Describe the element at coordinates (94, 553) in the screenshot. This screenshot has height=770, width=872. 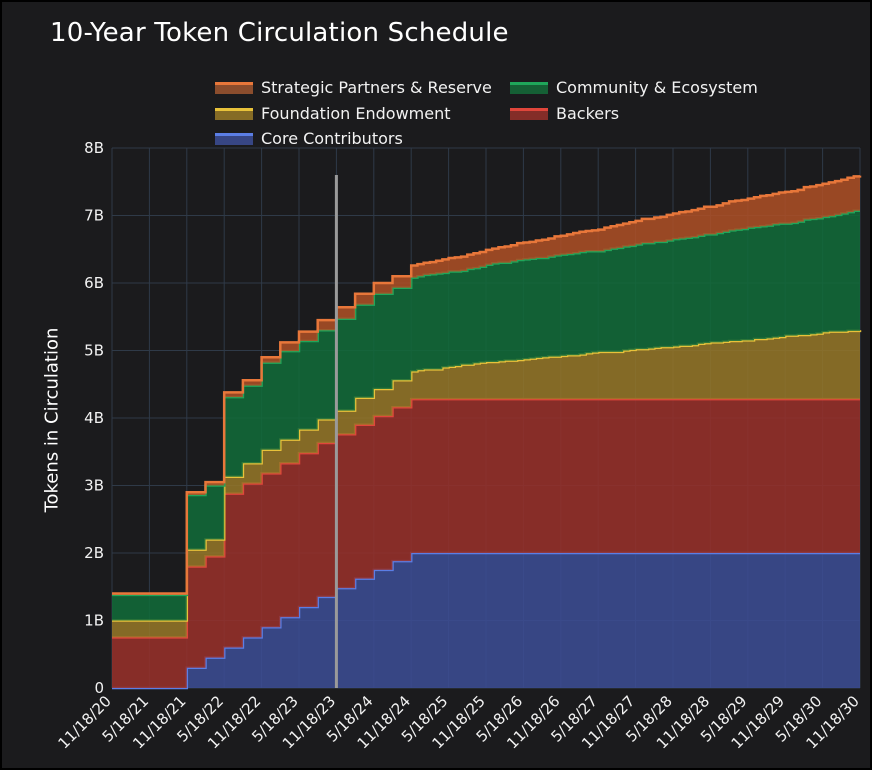
I see `y-tick-label: 2B` at that location.